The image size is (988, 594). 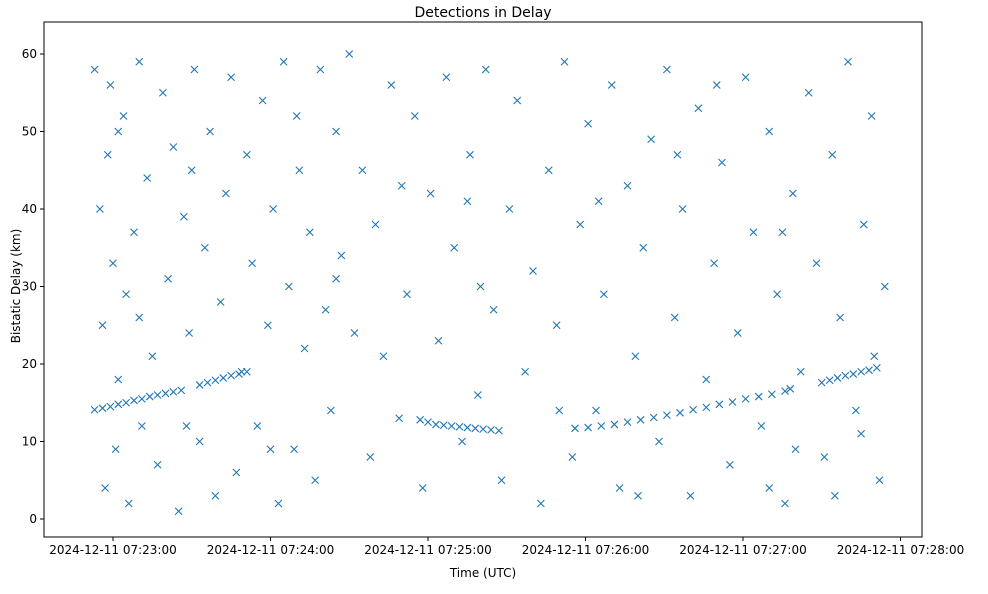 I want to click on x-tick-label: 2024-12-11 07:28:00, so click(x=900, y=550).